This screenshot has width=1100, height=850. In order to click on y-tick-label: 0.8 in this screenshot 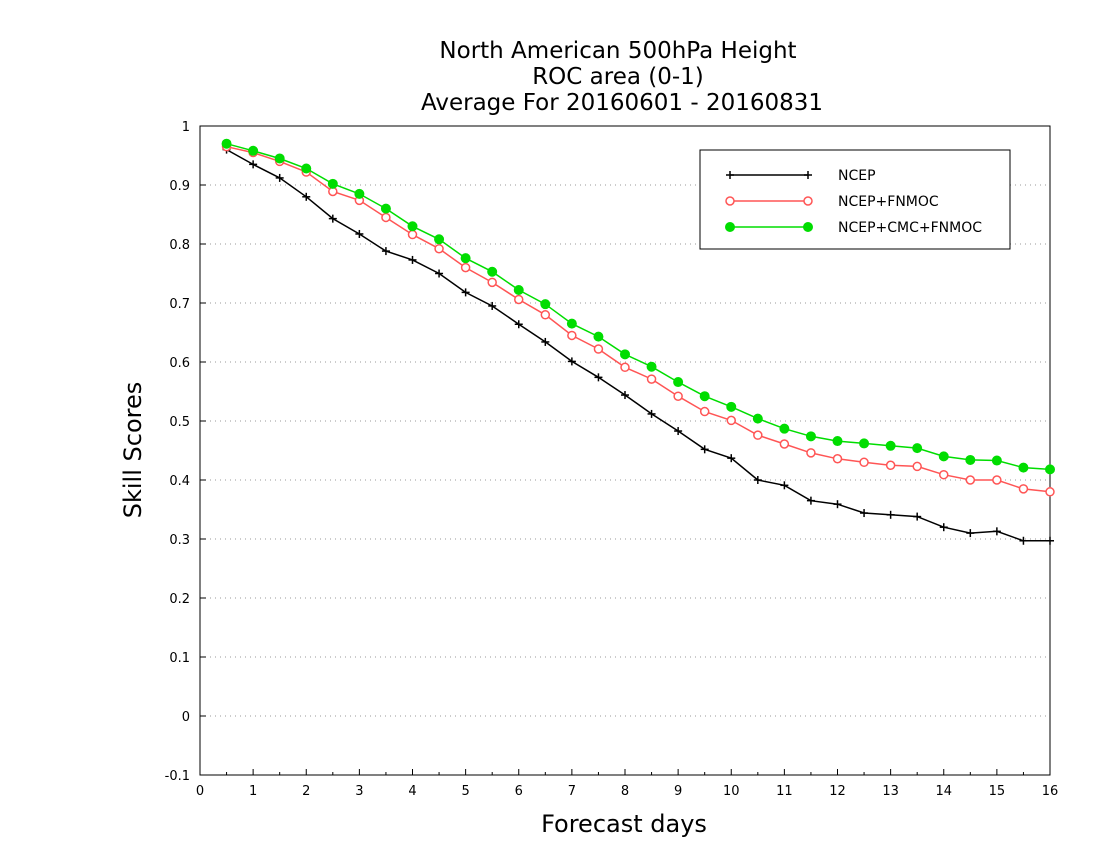, I will do `click(179, 245)`.